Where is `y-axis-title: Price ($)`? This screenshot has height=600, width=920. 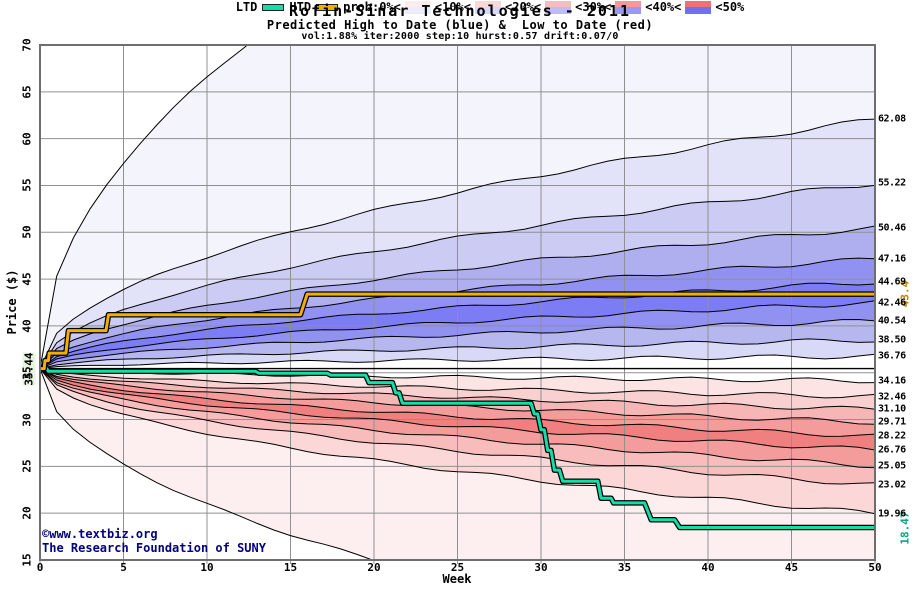
y-axis-title: Price ($) is located at coordinates (12, 302).